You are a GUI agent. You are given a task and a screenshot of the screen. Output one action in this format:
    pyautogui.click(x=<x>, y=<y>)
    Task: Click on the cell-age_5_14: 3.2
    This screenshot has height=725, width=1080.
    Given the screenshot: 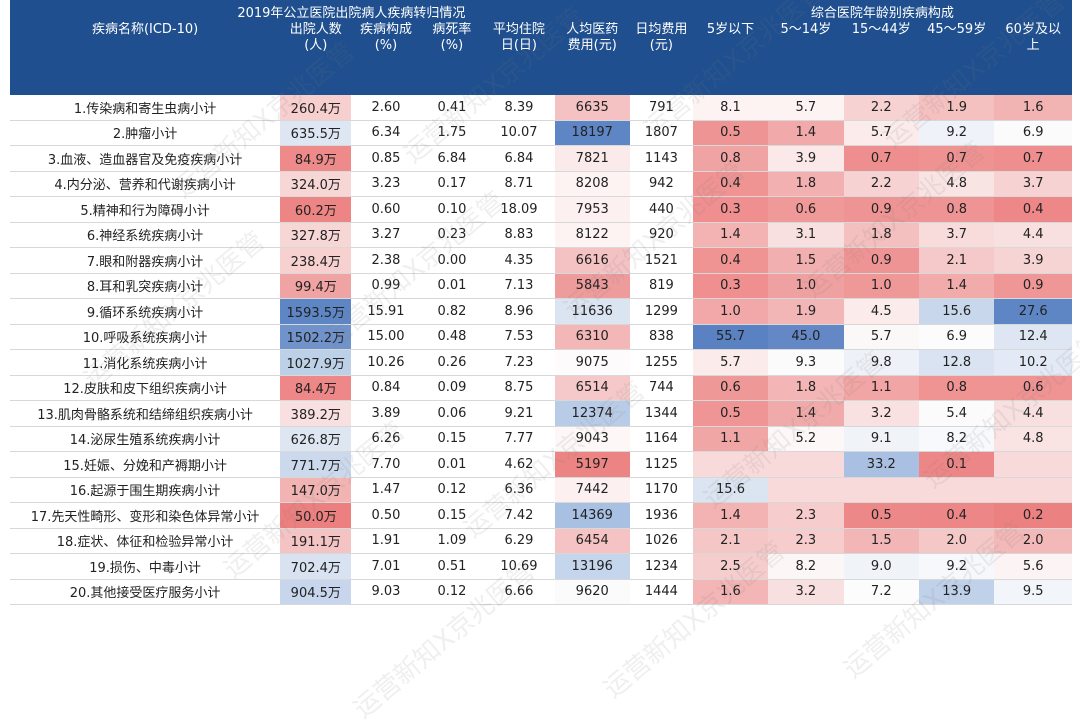 What is the action you would take?
    pyautogui.click(x=806, y=592)
    